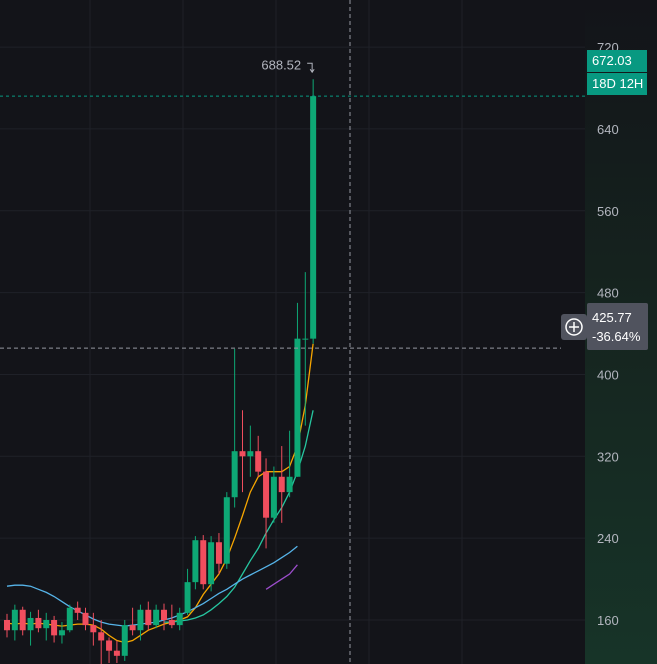  I want to click on last-price-value: 672.03, so click(612, 60).